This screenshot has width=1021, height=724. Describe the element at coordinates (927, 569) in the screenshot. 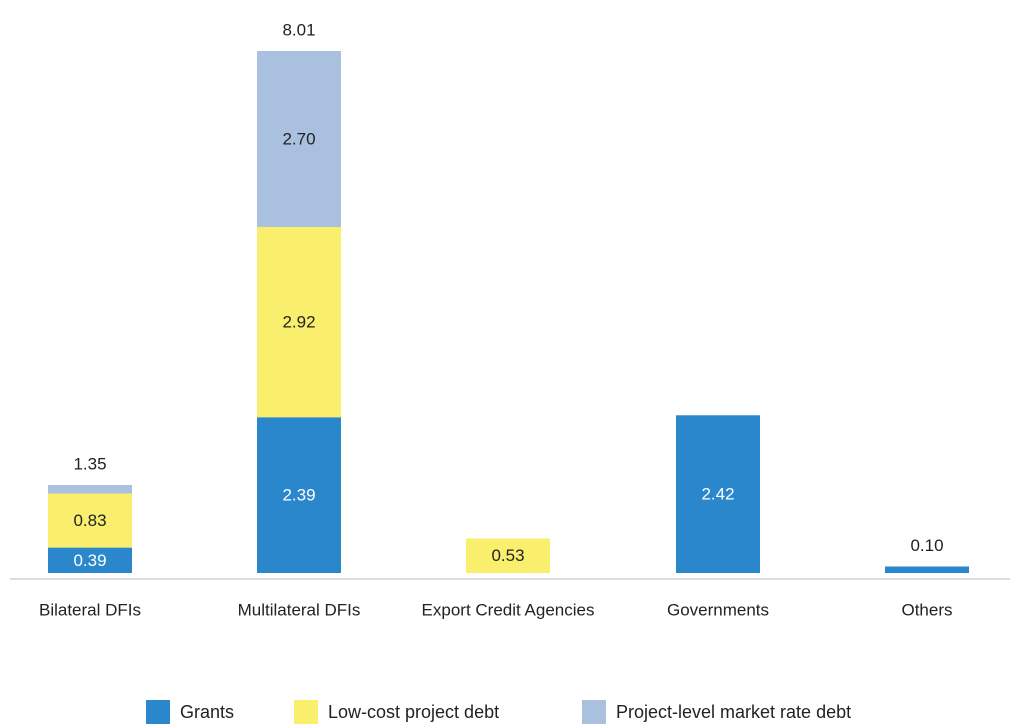

I see `bar-others-grants` at that location.